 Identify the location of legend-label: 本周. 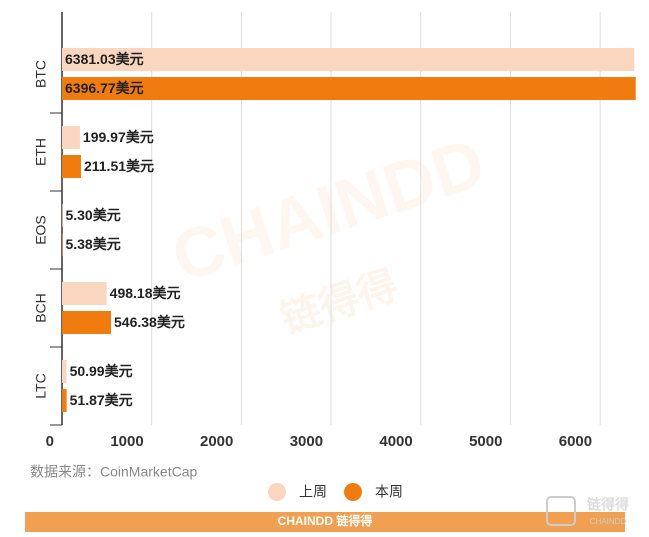
(389, 492).